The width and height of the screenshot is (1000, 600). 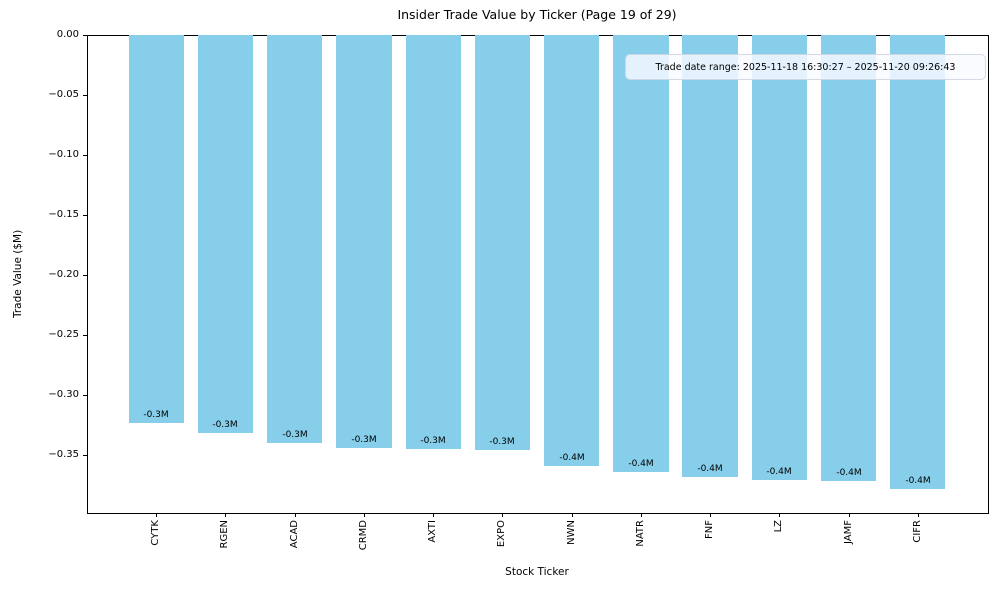 I want to click on bar-value-label-fnf: -0.4M, so click(x=710, y=469).